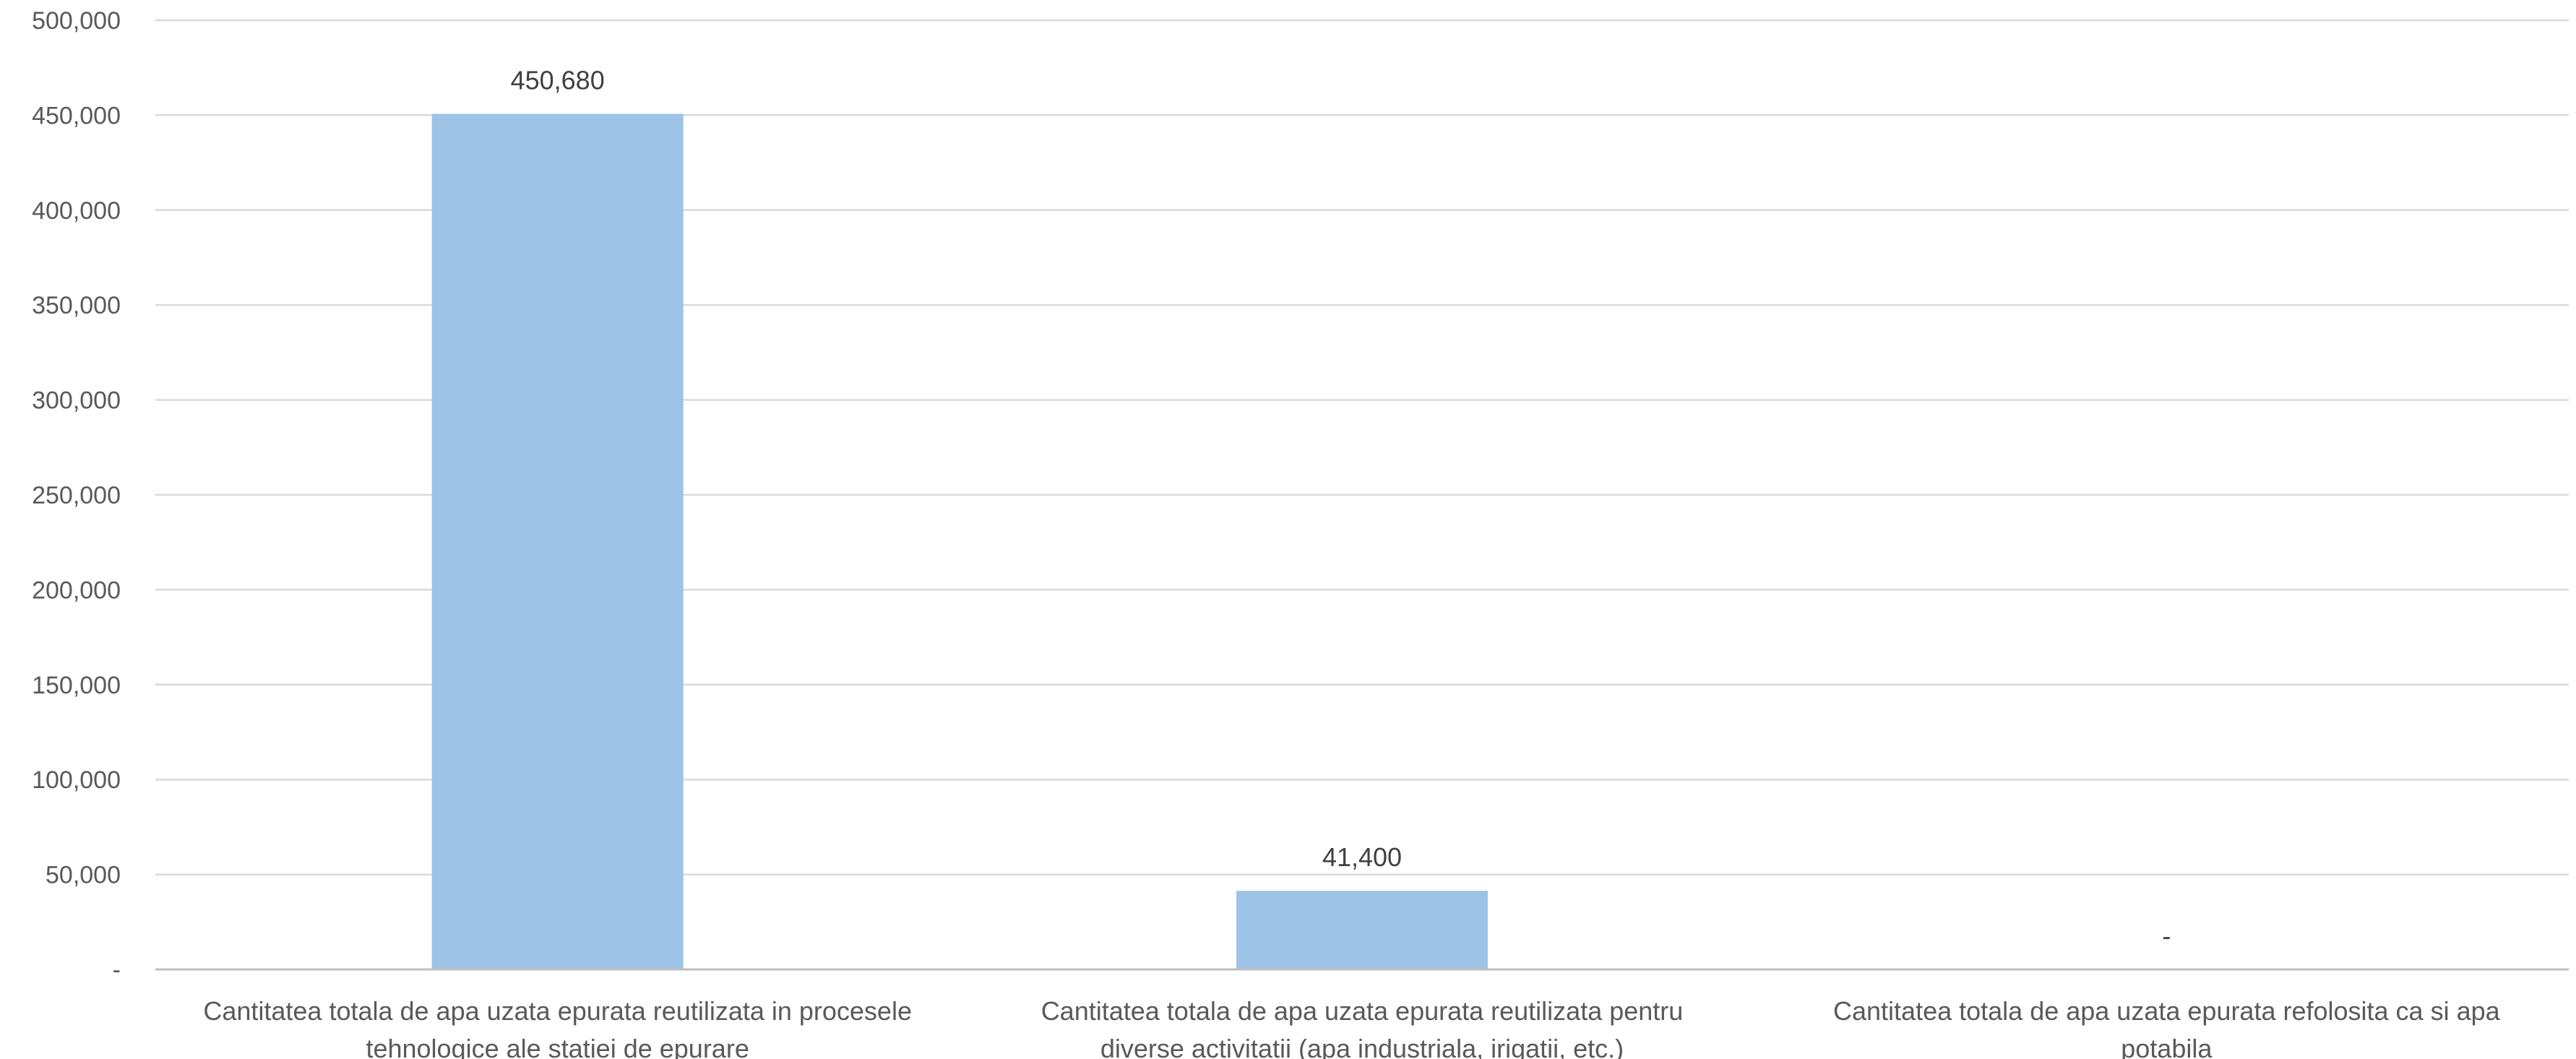 The height and width of the screenshot is (1059, 2576). What do you see at coordinates (76, 21) in the screenshot?
I see `y-tick-label: 500,000` at bounding box center [76, 21].